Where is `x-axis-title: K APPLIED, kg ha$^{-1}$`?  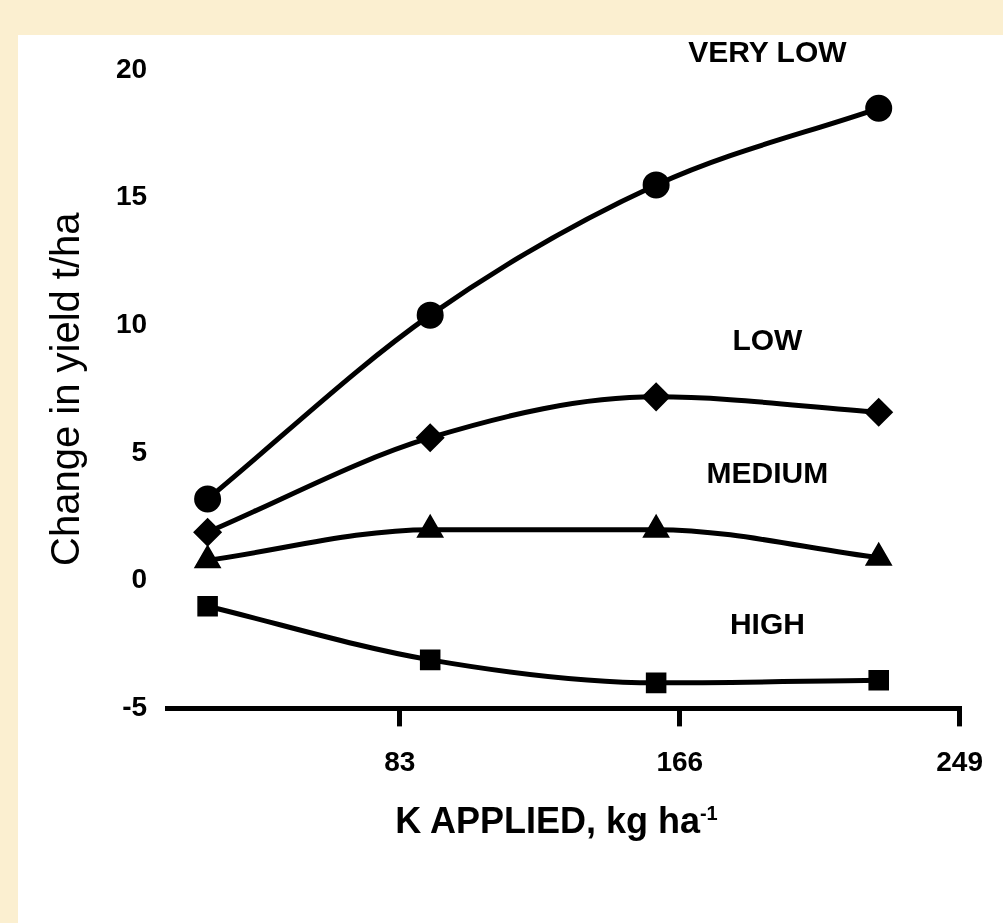
x-axis-title: K APPLIED, kg ha$^{-1}$ is located at coordinates (556, 821).